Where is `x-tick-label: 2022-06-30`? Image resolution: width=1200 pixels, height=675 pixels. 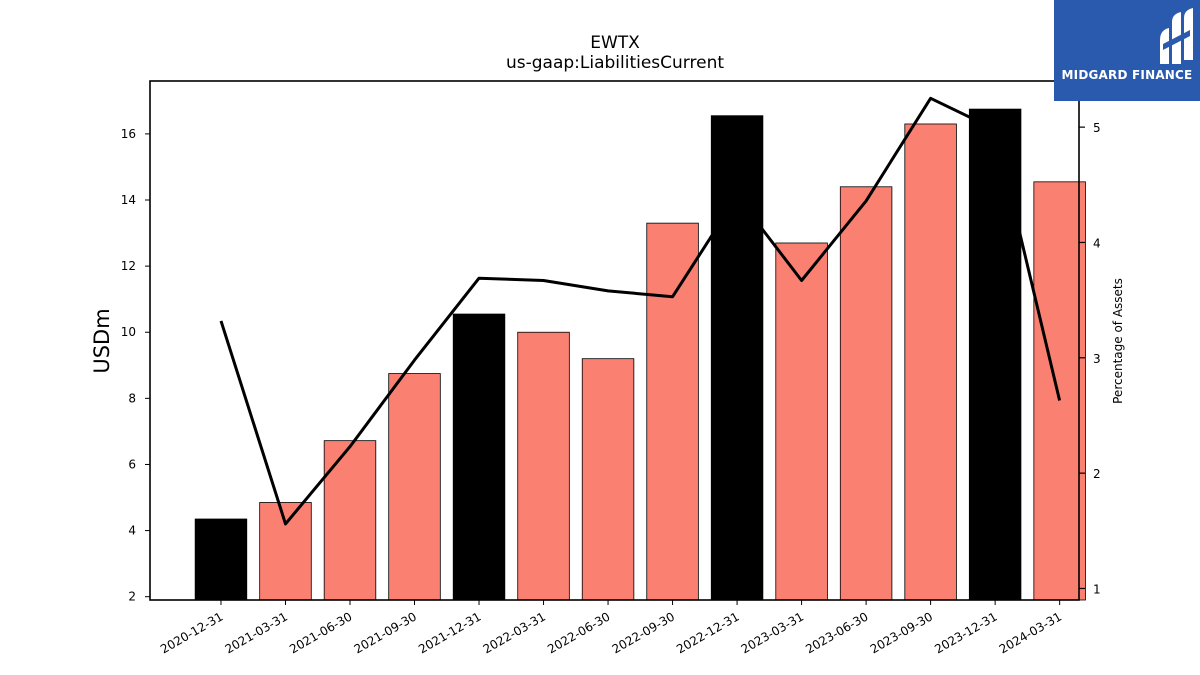
x-tick-label: 2022-06-30 is located at coordinates (578, 632).